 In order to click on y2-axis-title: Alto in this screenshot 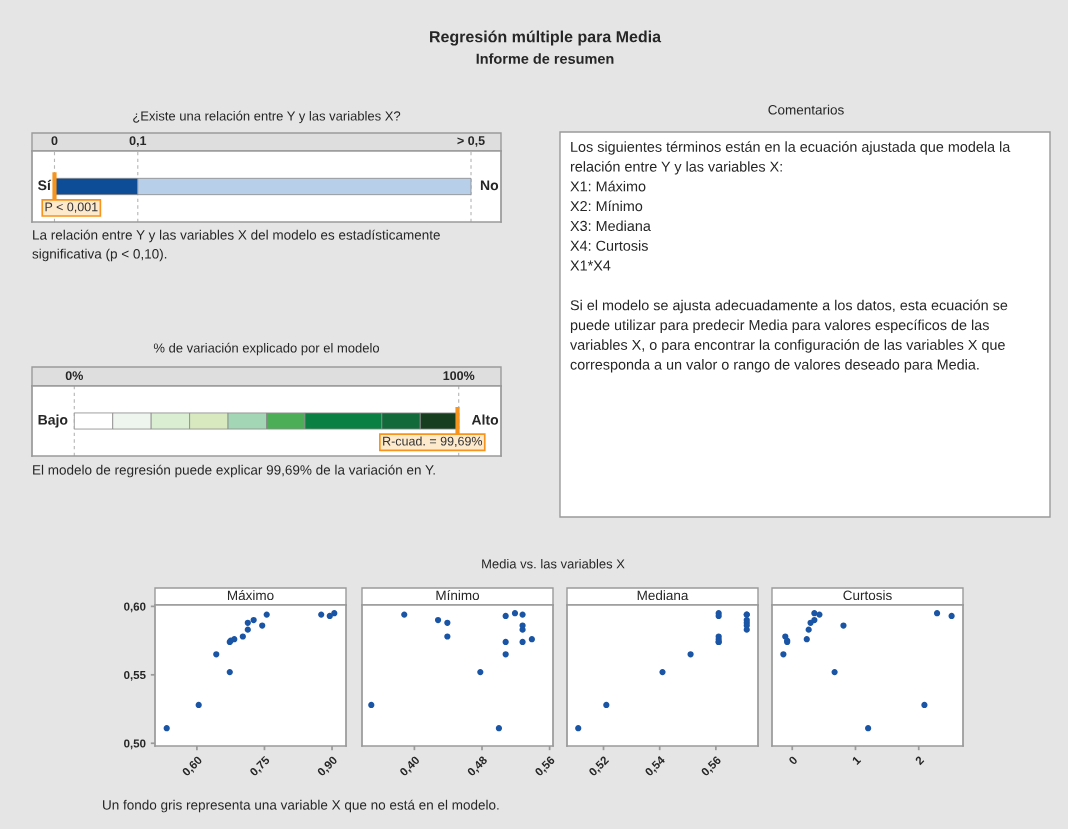, I will do `click(485, 419)`.